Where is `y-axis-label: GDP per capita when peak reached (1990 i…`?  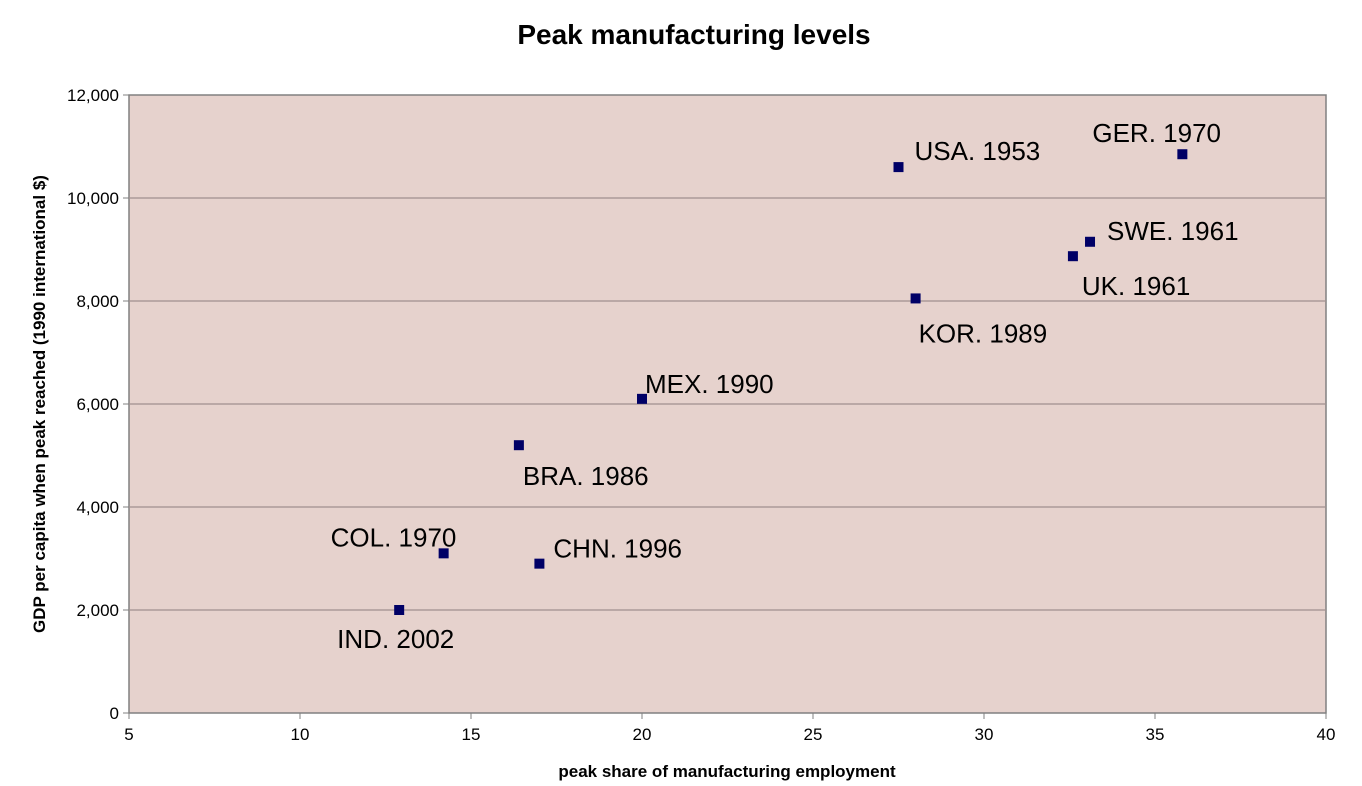
y-axis-label: GDP per capita when peak reached (1990 i… is located at coordinates (39, 404).